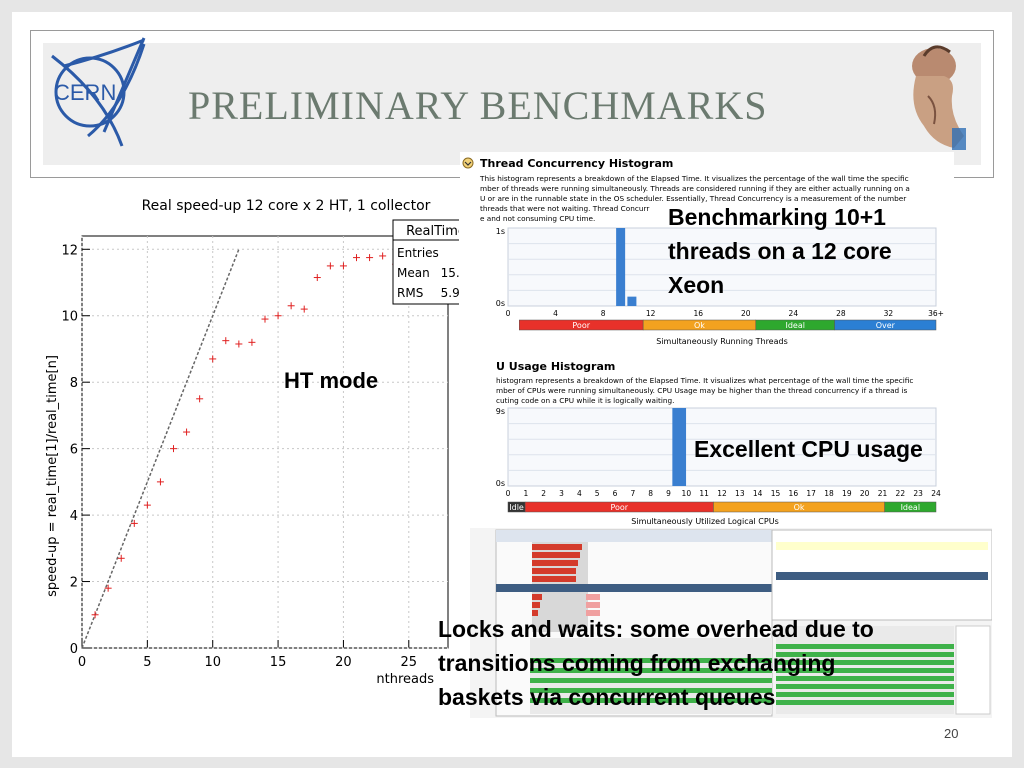 The height and width of the screenshot is (768, 1024). Describe the element at coordinates (576, 163) in the screenshot. I see `thread-panel-title: Thread Concurrency Histogram` at that location.